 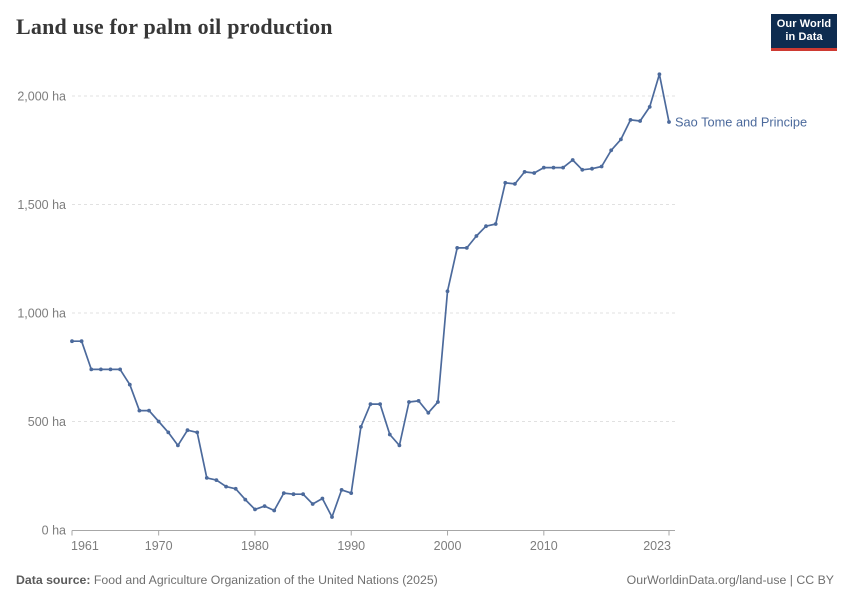 What do you see at coordinates (139, 410) in the screenshot?
I see `data-point-1968` at bounding box center [139, 410].